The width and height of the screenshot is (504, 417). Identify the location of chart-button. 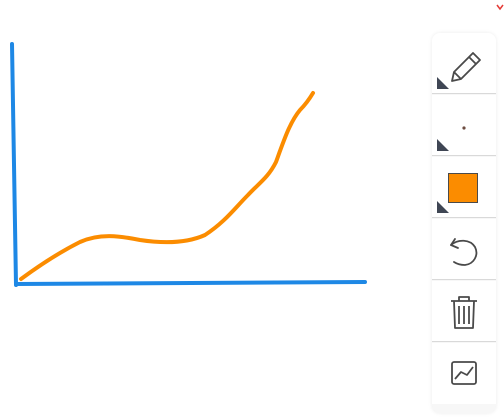
(464, 373).